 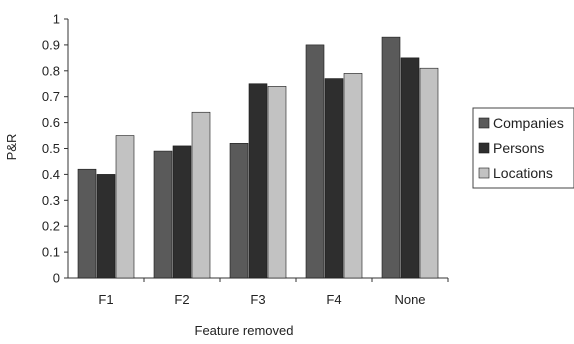 I want to click on y-tick-label: 0, so click(x=56, y=278).